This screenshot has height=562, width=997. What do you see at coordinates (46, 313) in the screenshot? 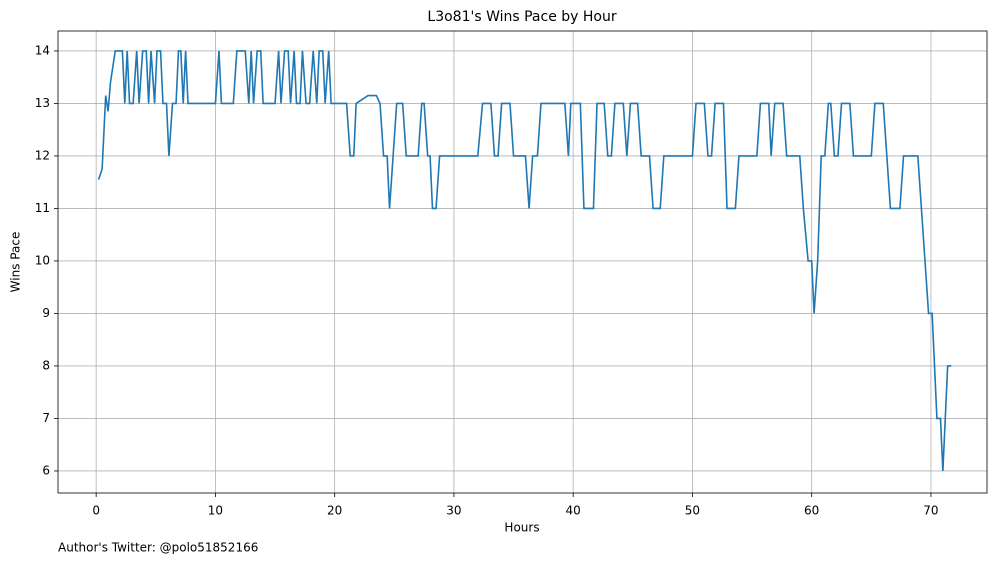
I see `y-tick-label: 9` at bounding box center [46, 313].